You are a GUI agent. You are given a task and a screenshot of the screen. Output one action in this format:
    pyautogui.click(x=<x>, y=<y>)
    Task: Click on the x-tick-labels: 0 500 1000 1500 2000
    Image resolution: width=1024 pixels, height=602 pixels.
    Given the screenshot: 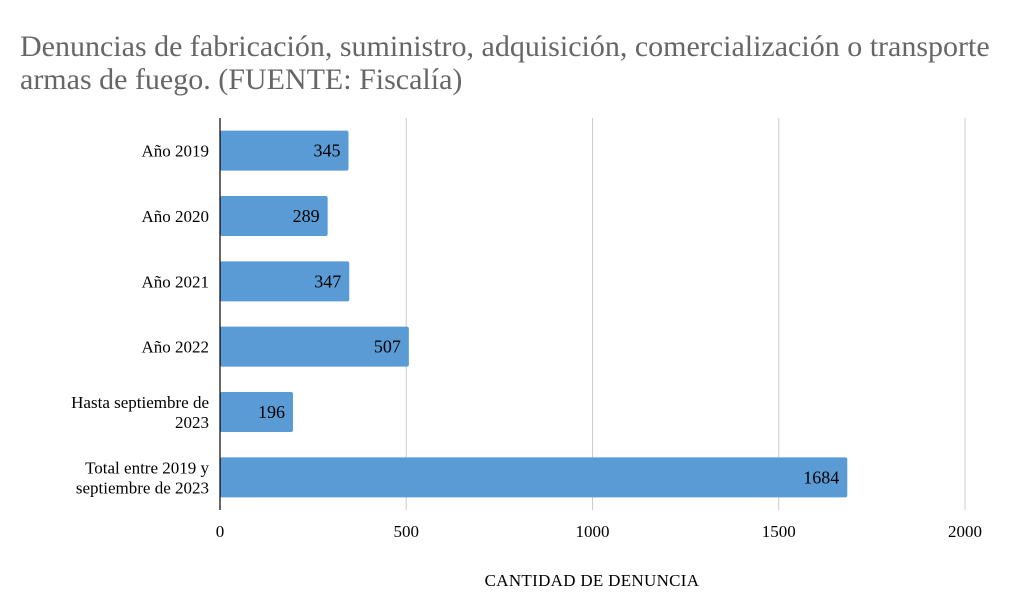 What is the action you would take?
    pyautogui.click(x=599, y=531)
    